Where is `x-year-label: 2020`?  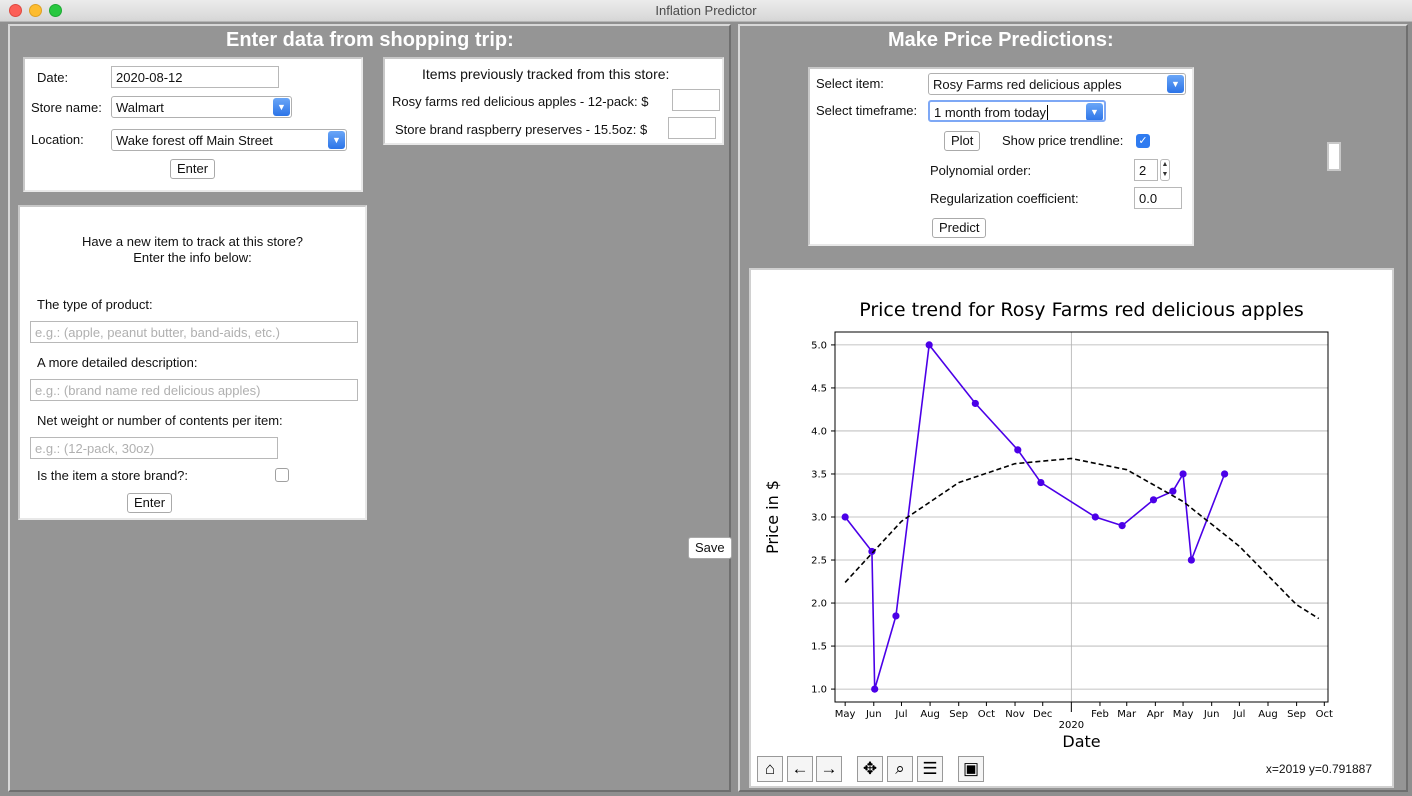 x-year-label: 2020 is located at coordinates (1071, 725).